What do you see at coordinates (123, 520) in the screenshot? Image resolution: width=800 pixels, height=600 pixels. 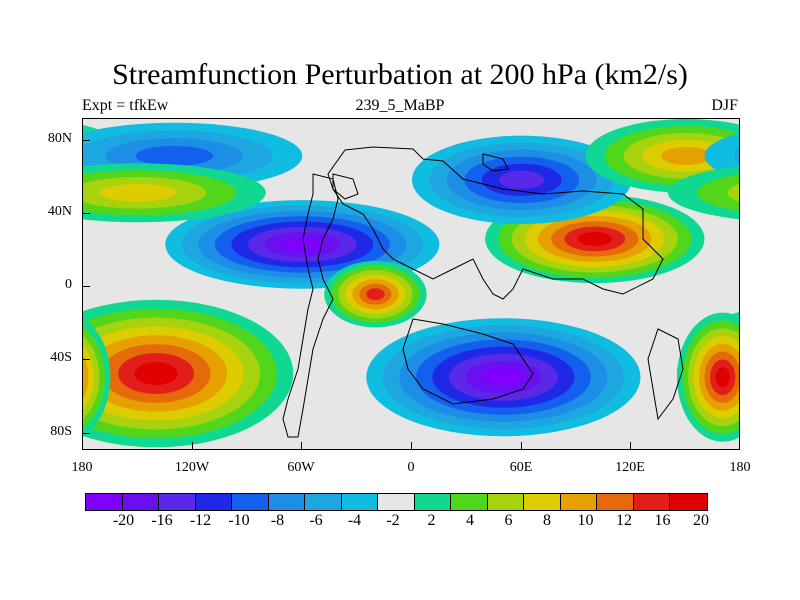 I see `colorbar-label: -20` at bounding box center [123, 520].